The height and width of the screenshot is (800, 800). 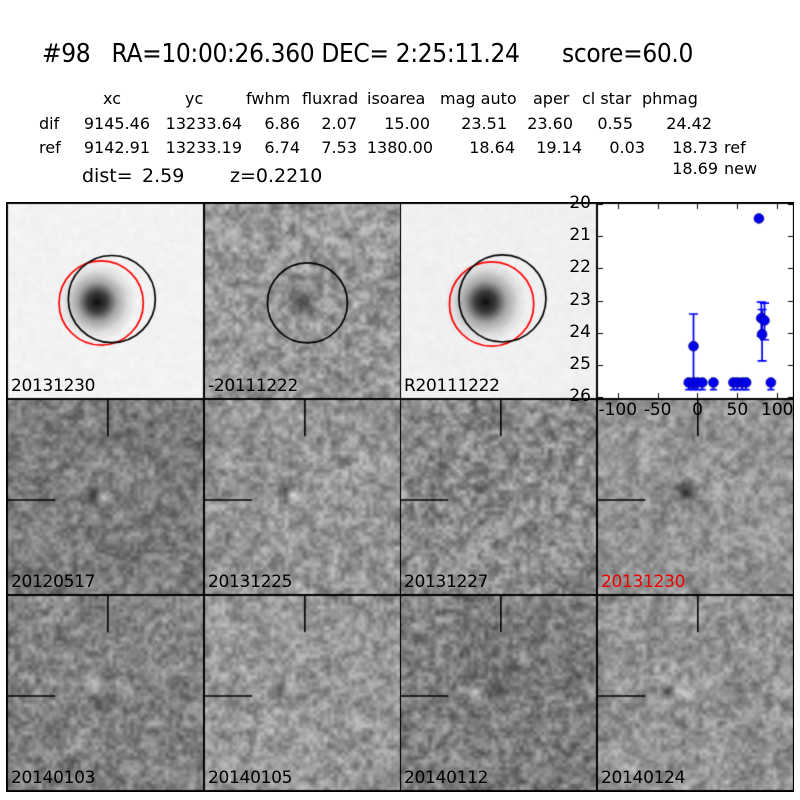 What do you see at coordinates (492, 147) in the screenshot?
I see `table-cell: 18.64` at bounding box center [492, 147].